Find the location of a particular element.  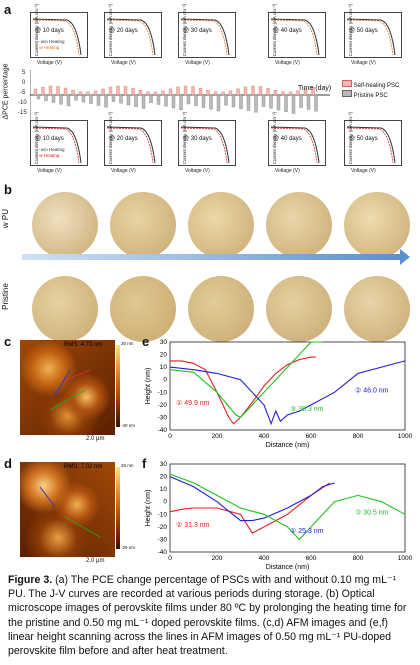

panel-label-f: f is located at coordinates (144, 463).